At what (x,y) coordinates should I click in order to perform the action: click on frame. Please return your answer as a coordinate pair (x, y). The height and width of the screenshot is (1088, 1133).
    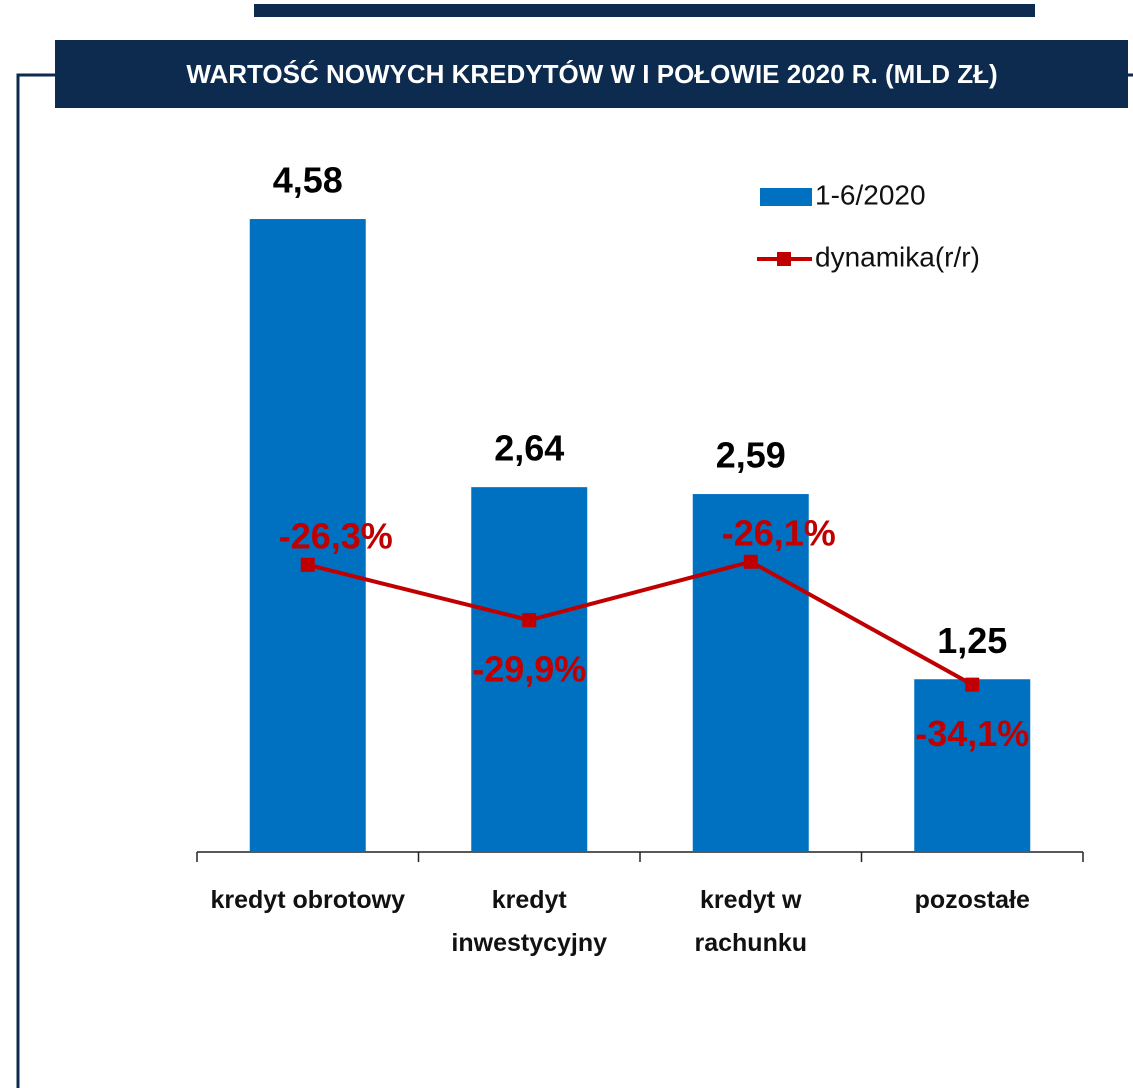
    Looking at the image, I should click on (35, 580).